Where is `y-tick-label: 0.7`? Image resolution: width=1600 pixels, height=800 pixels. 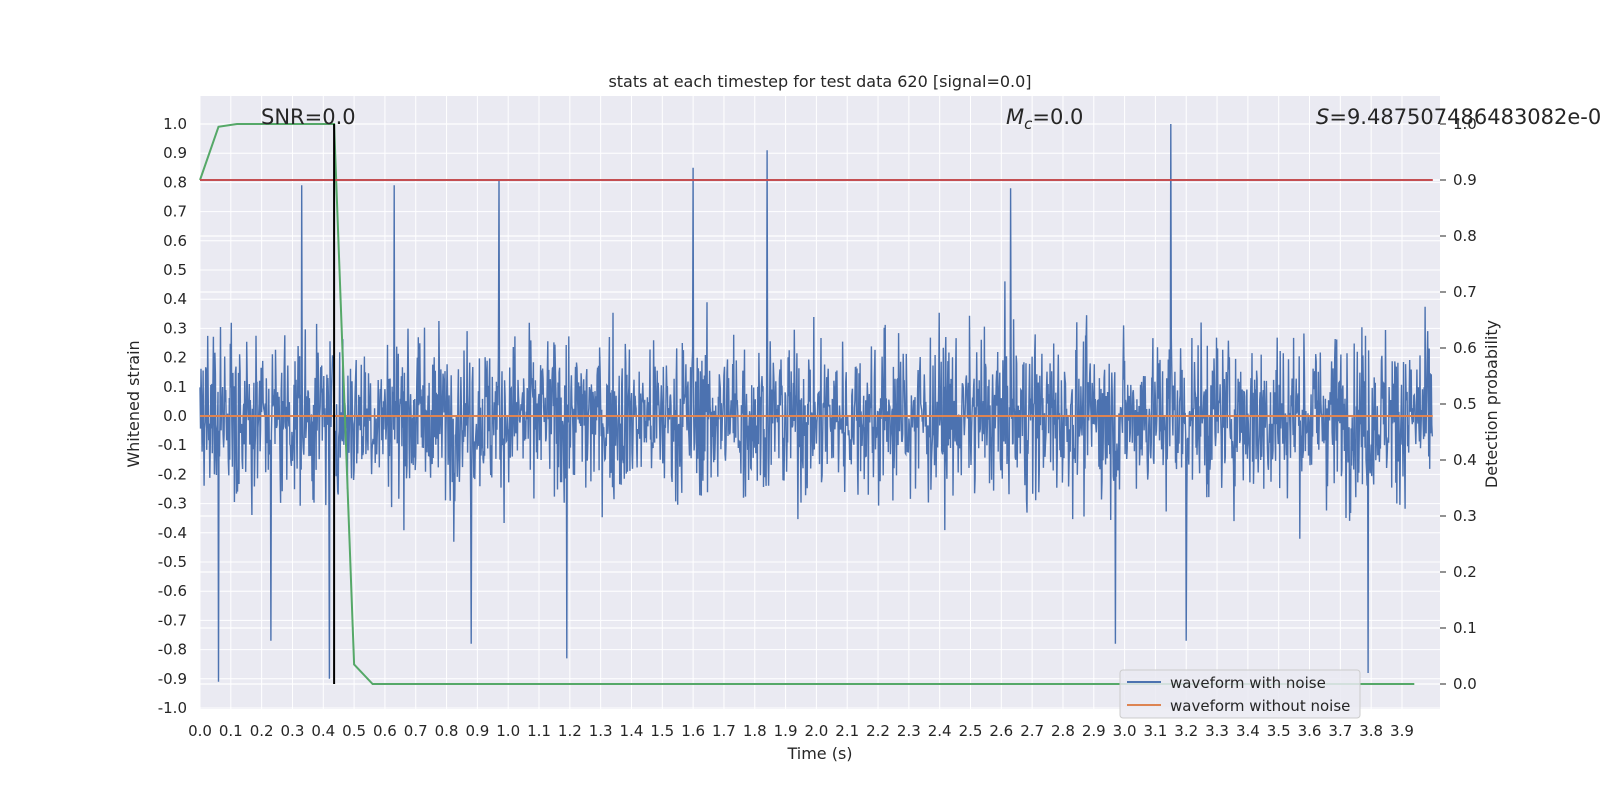
y-tick-label: 0.7 is located at coordinates (175, 212).